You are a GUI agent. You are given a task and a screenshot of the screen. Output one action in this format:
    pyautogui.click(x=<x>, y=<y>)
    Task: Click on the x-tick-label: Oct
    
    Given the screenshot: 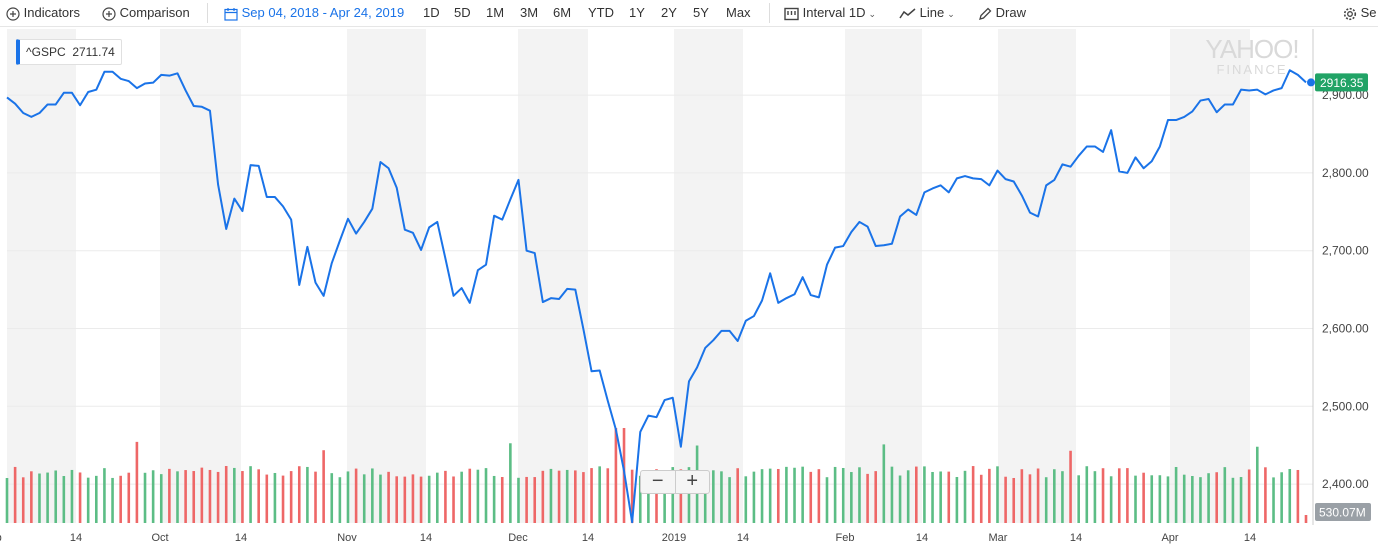 What is the action you would take?
    pyautogui.click(x=159, y=538)
    